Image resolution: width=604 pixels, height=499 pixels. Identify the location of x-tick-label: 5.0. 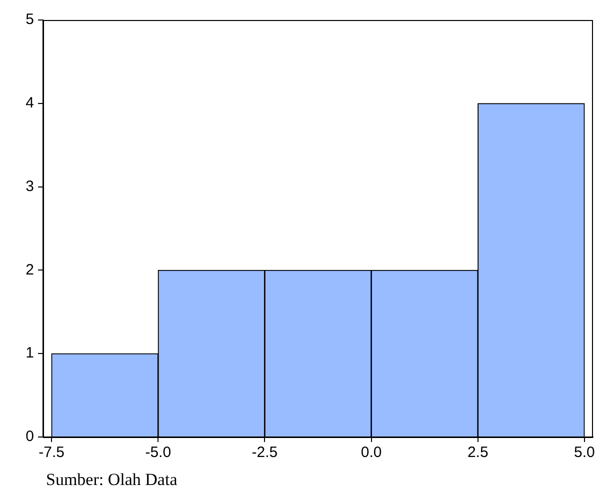
(584, 453).